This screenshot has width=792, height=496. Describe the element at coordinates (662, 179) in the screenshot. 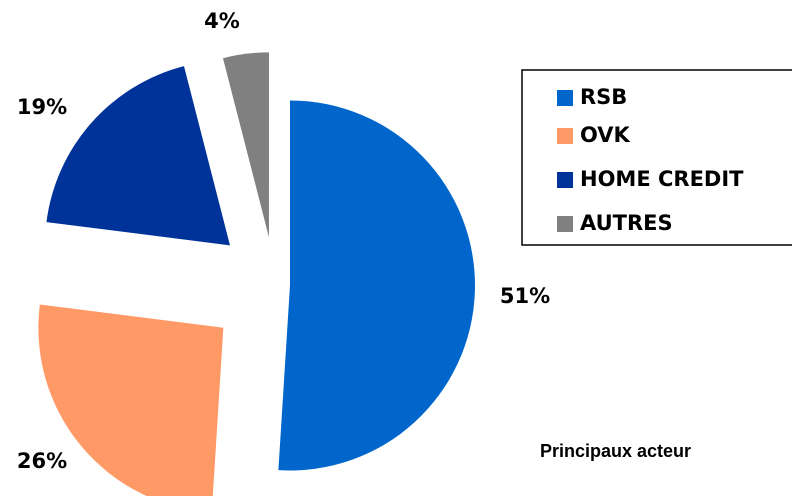

I see `legend-label: HOME CREDIT` at that location.